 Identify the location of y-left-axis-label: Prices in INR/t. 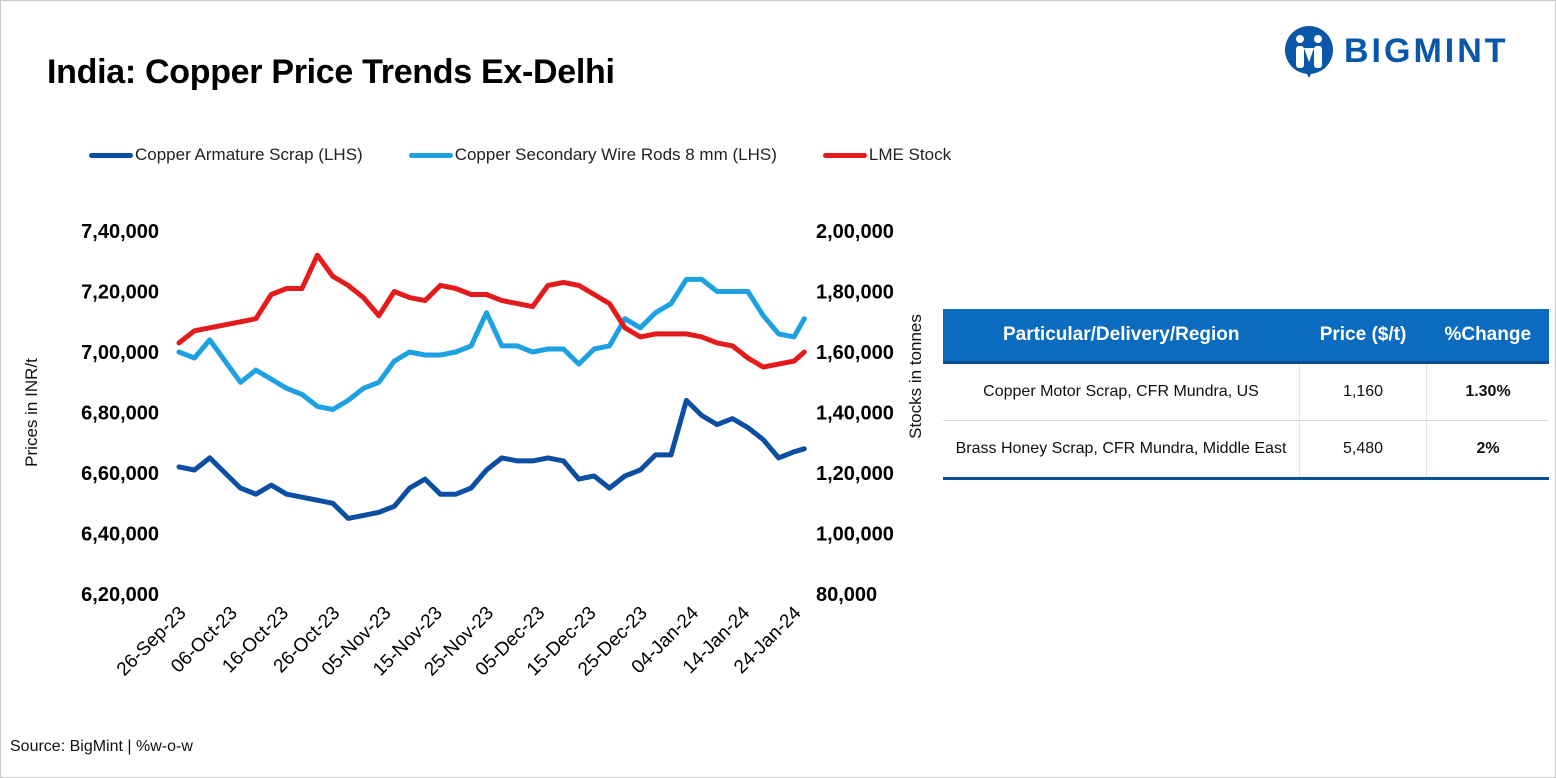
(31, 412).